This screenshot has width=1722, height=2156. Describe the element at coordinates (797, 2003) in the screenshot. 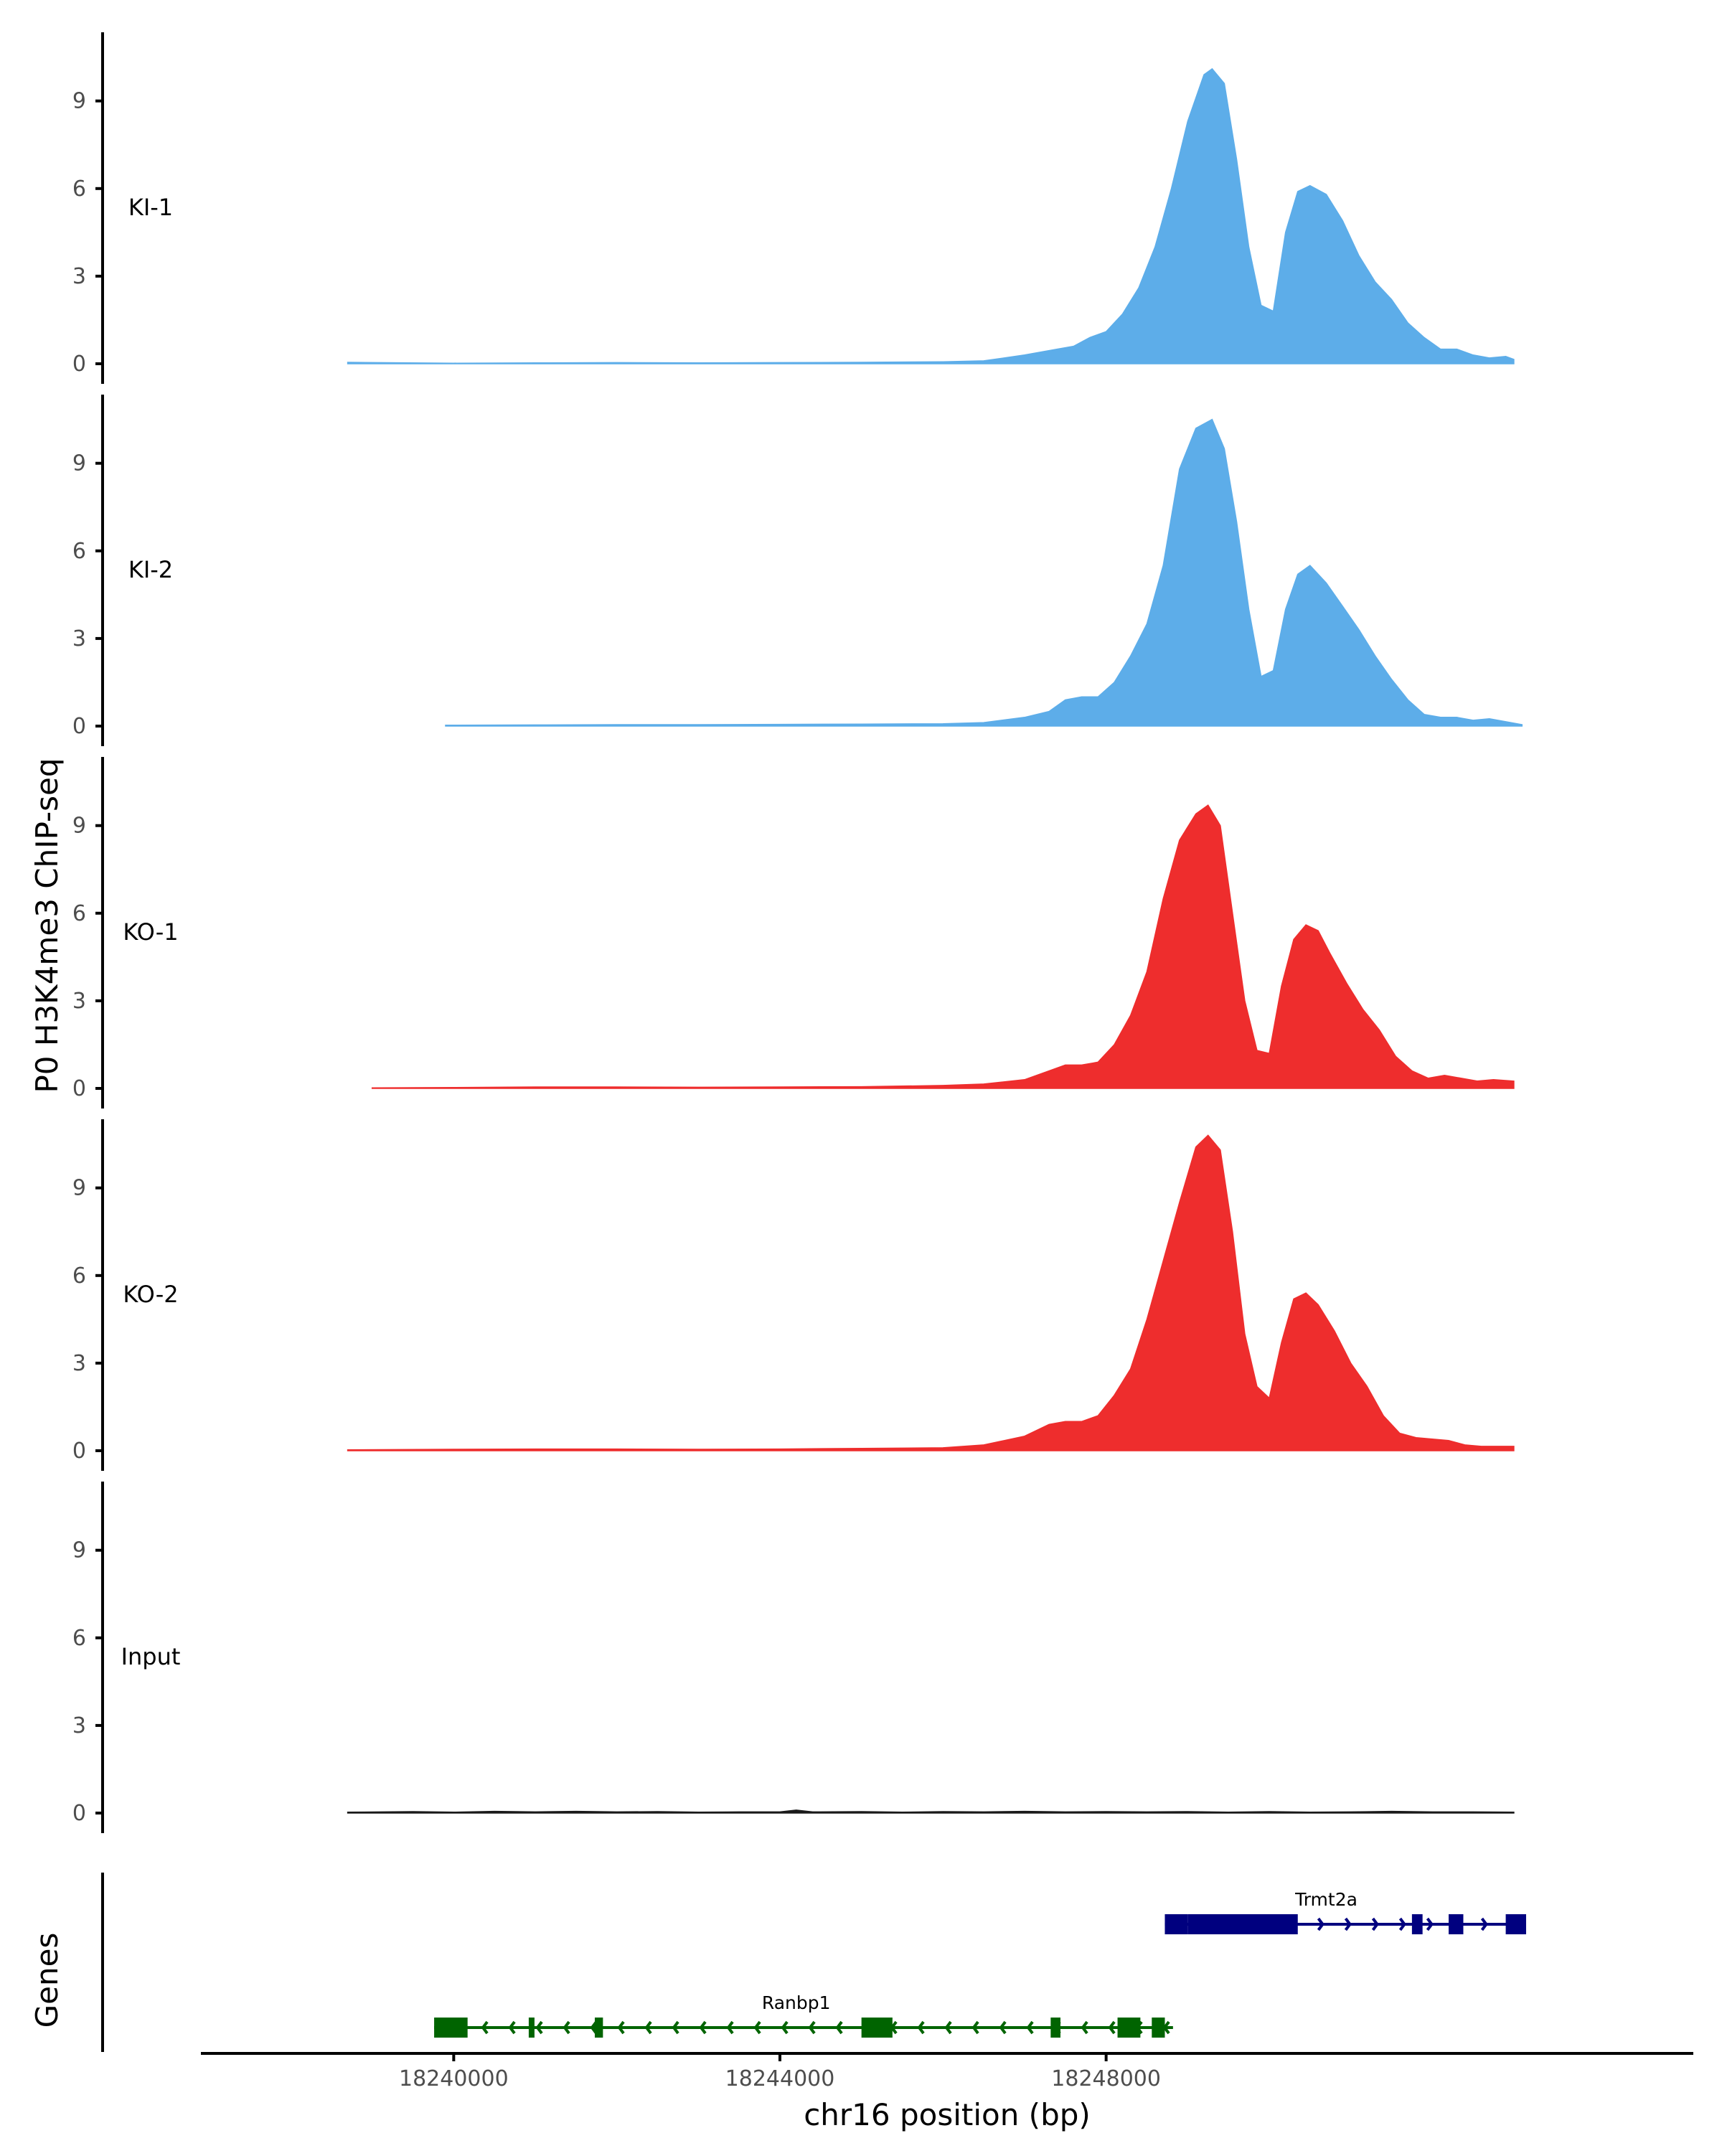

I see `gene-label: Ranbp1` at that location.